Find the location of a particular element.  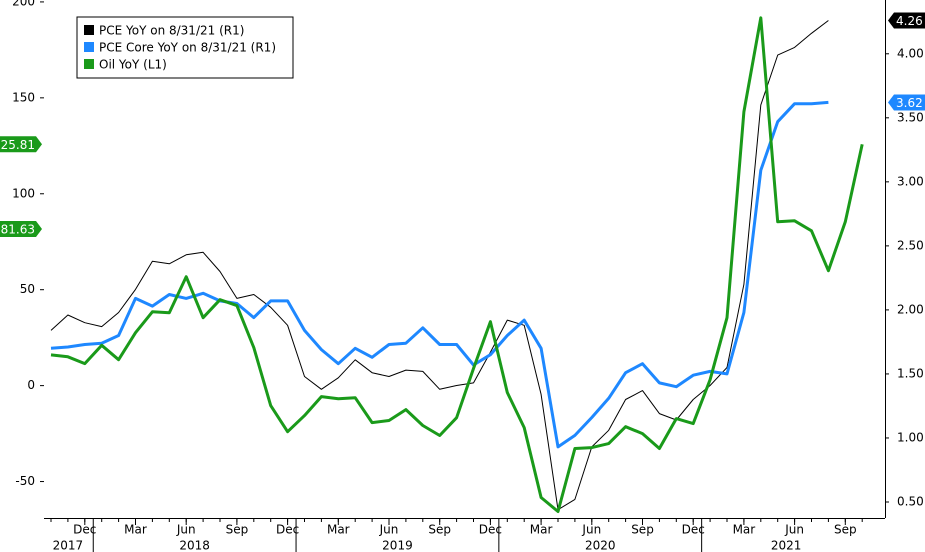

y2-tick-label: 2.50 is located at coordinates (910, 245).